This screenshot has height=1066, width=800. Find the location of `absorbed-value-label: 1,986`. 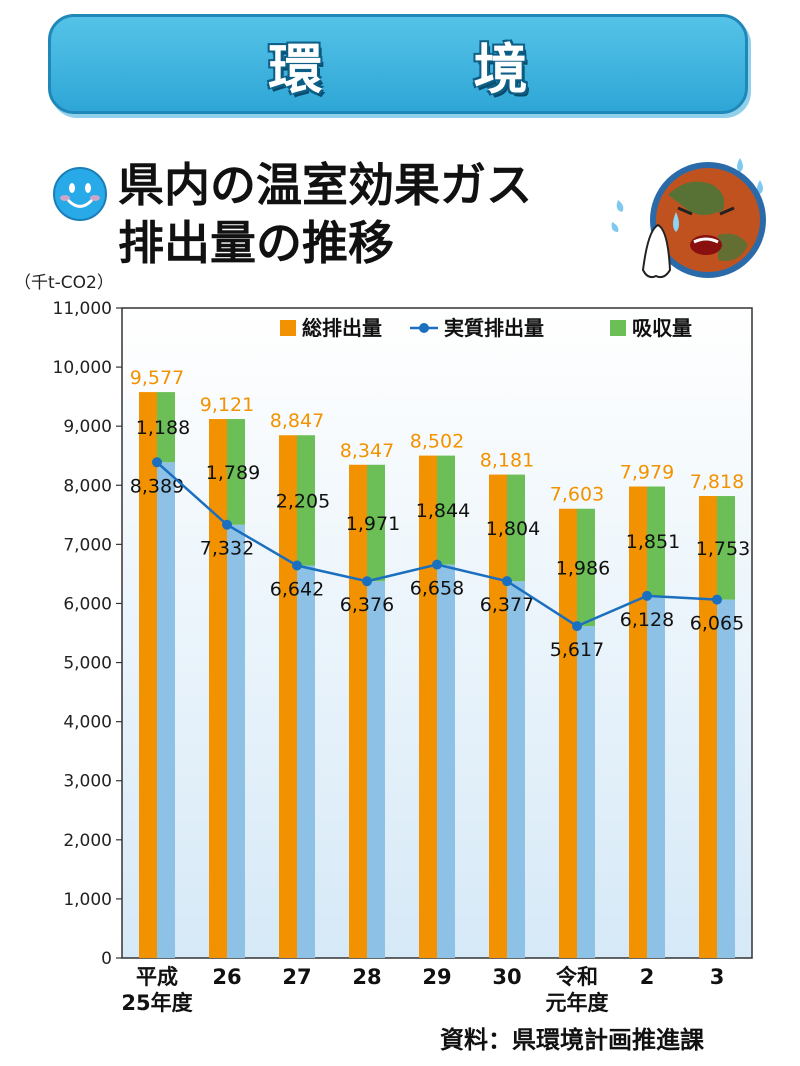

absorbed-value-label: 1,986 is located at coordinates (583, 568).